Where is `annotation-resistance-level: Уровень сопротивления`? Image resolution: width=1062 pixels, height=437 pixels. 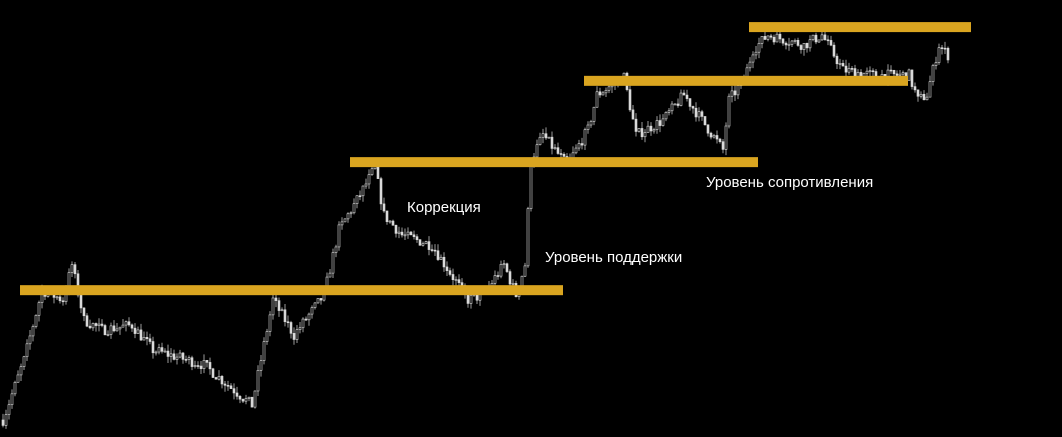 annotation-resistance-level: Уровень сопротивления is located at coordinates (790, 182).